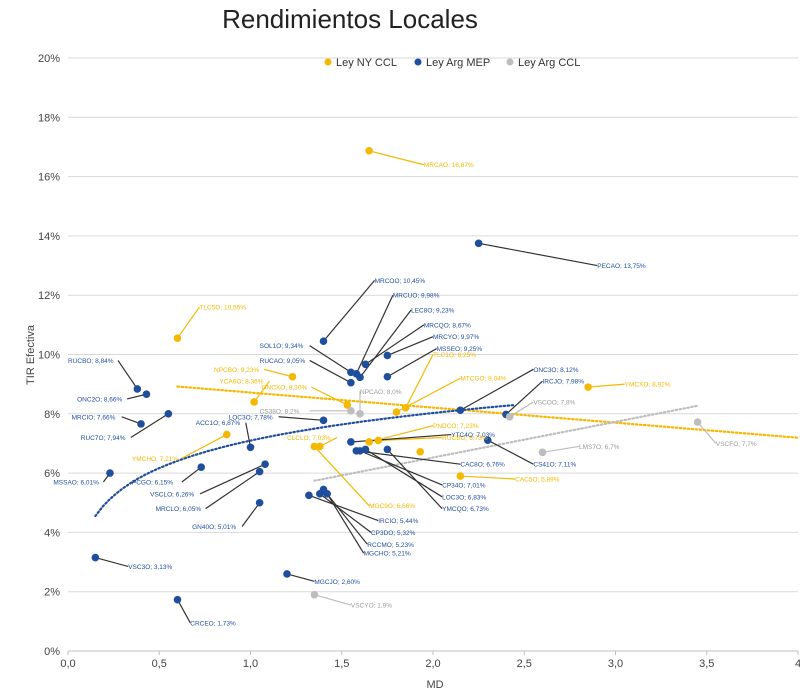 Image resolution: width=800 pixels, height=692 pixels. What do you see at coordinates (52, 415) in the screenshot?
I see `y-tick-label: 8%` at bounding box center [52, 415].